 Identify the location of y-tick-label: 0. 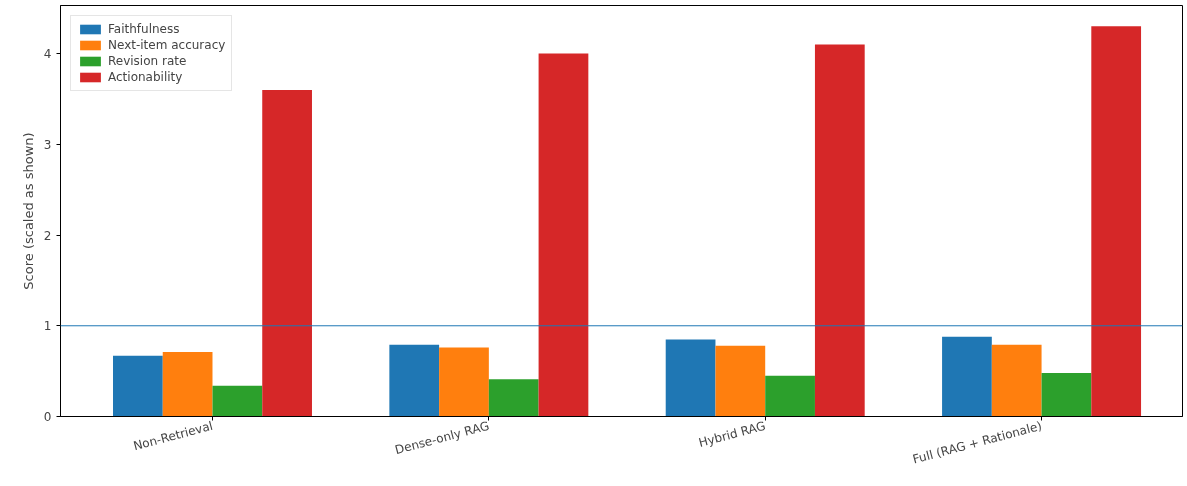
(47, 417).